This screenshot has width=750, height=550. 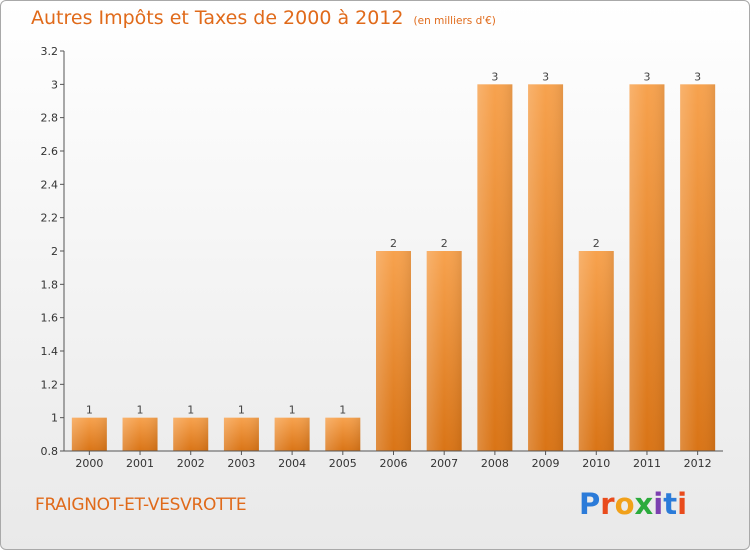 What do you see at coordinates (624, 504) in the screenshot?
I see `logo-letter: o` at bounding box center [624, 504].